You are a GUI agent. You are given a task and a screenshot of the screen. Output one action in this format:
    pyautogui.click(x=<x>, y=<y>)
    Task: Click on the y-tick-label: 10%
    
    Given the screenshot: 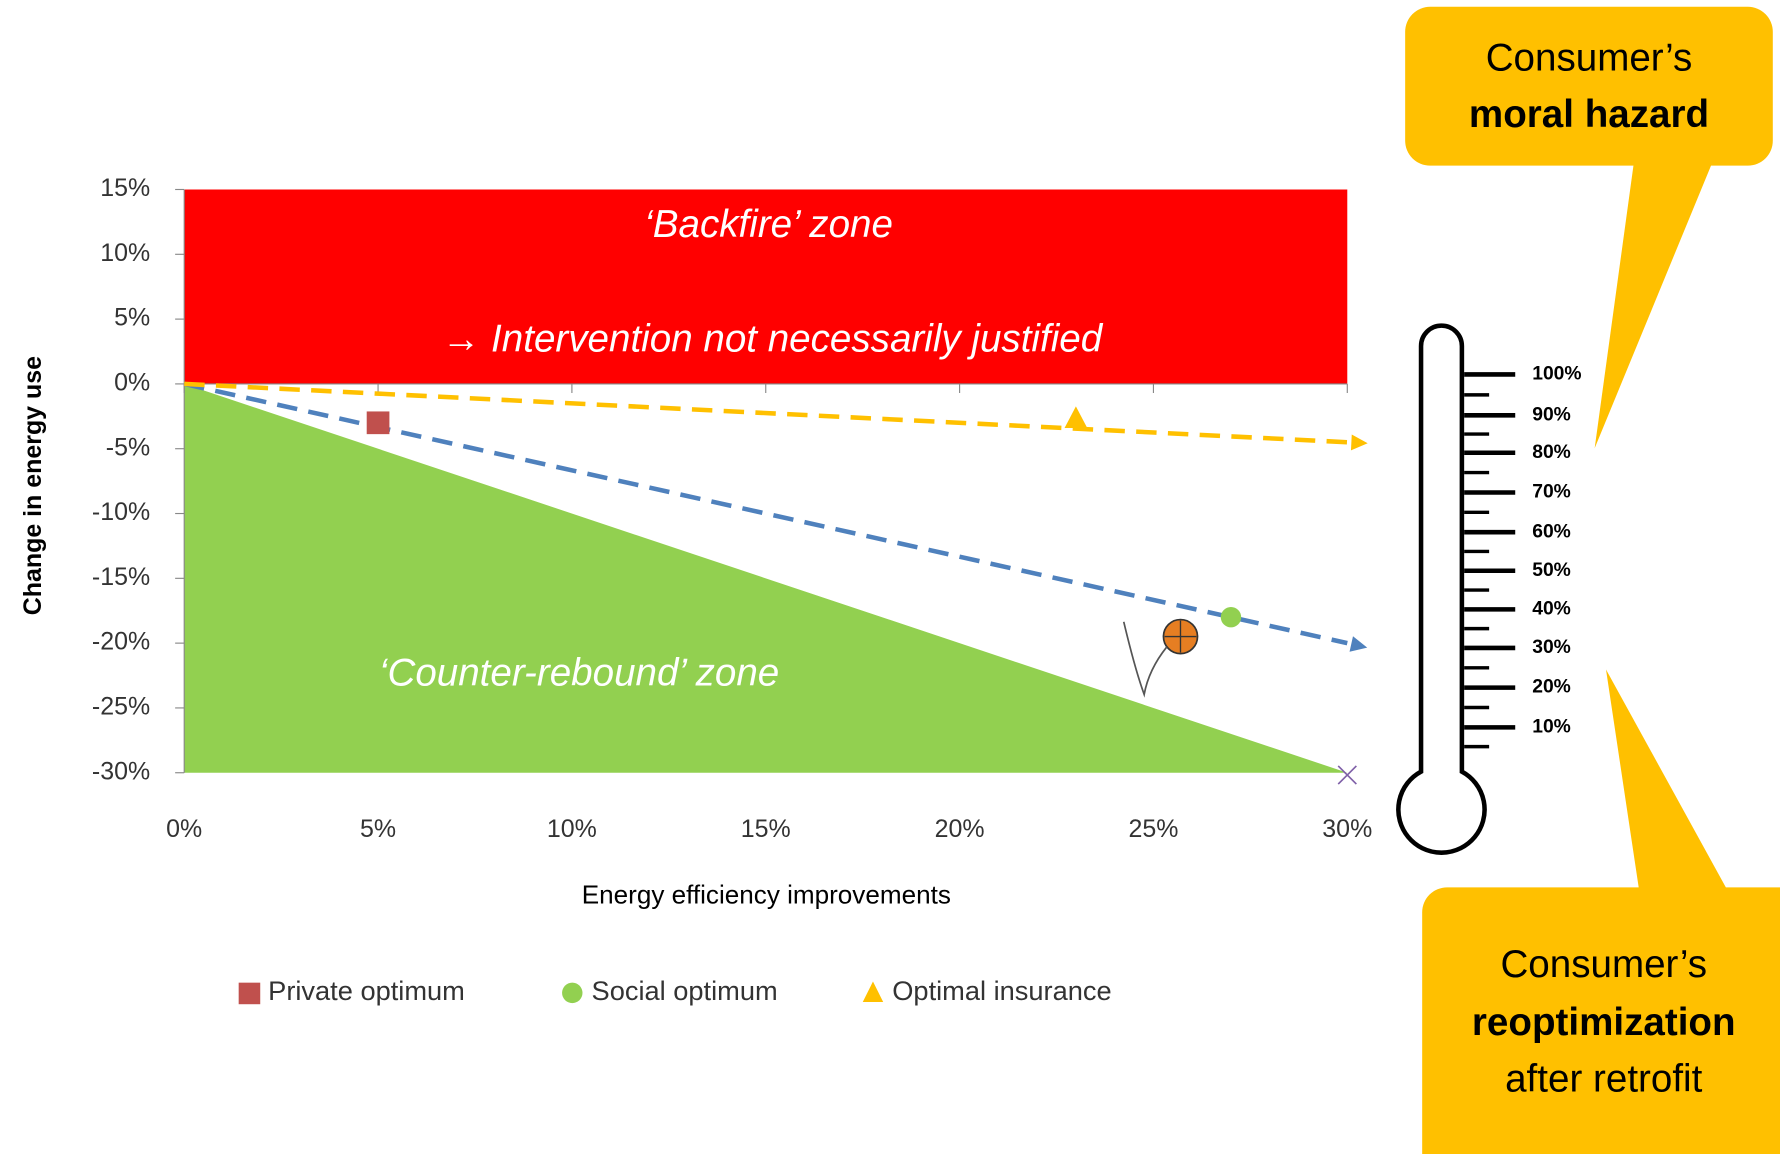 What is the action you would take?
    pyautogui.click(x=125, y=253)
    